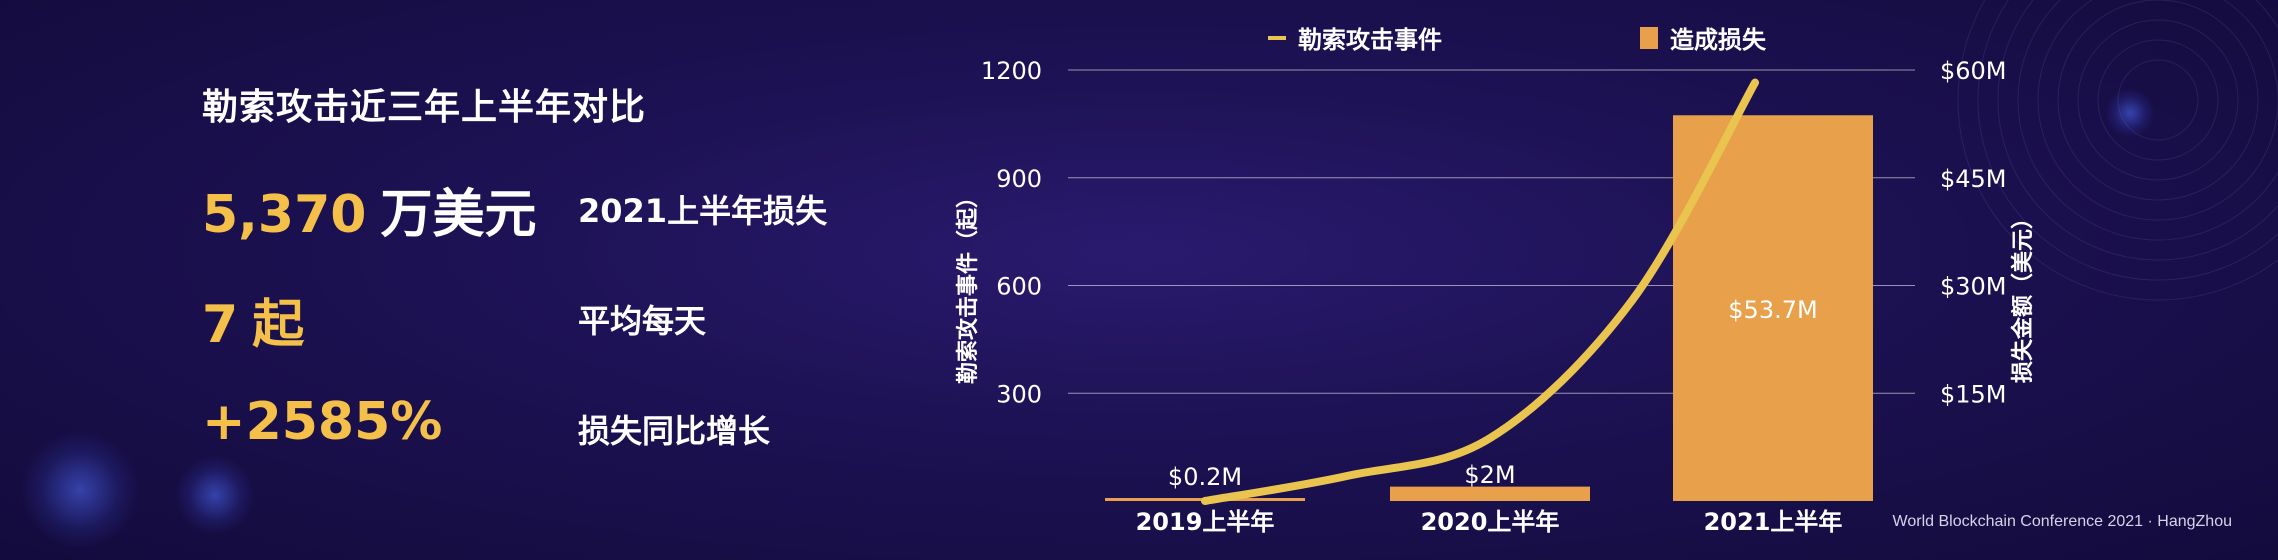 The image size is (2278, 560). I want to click on legend-line-swatch, so click(1277, 38).